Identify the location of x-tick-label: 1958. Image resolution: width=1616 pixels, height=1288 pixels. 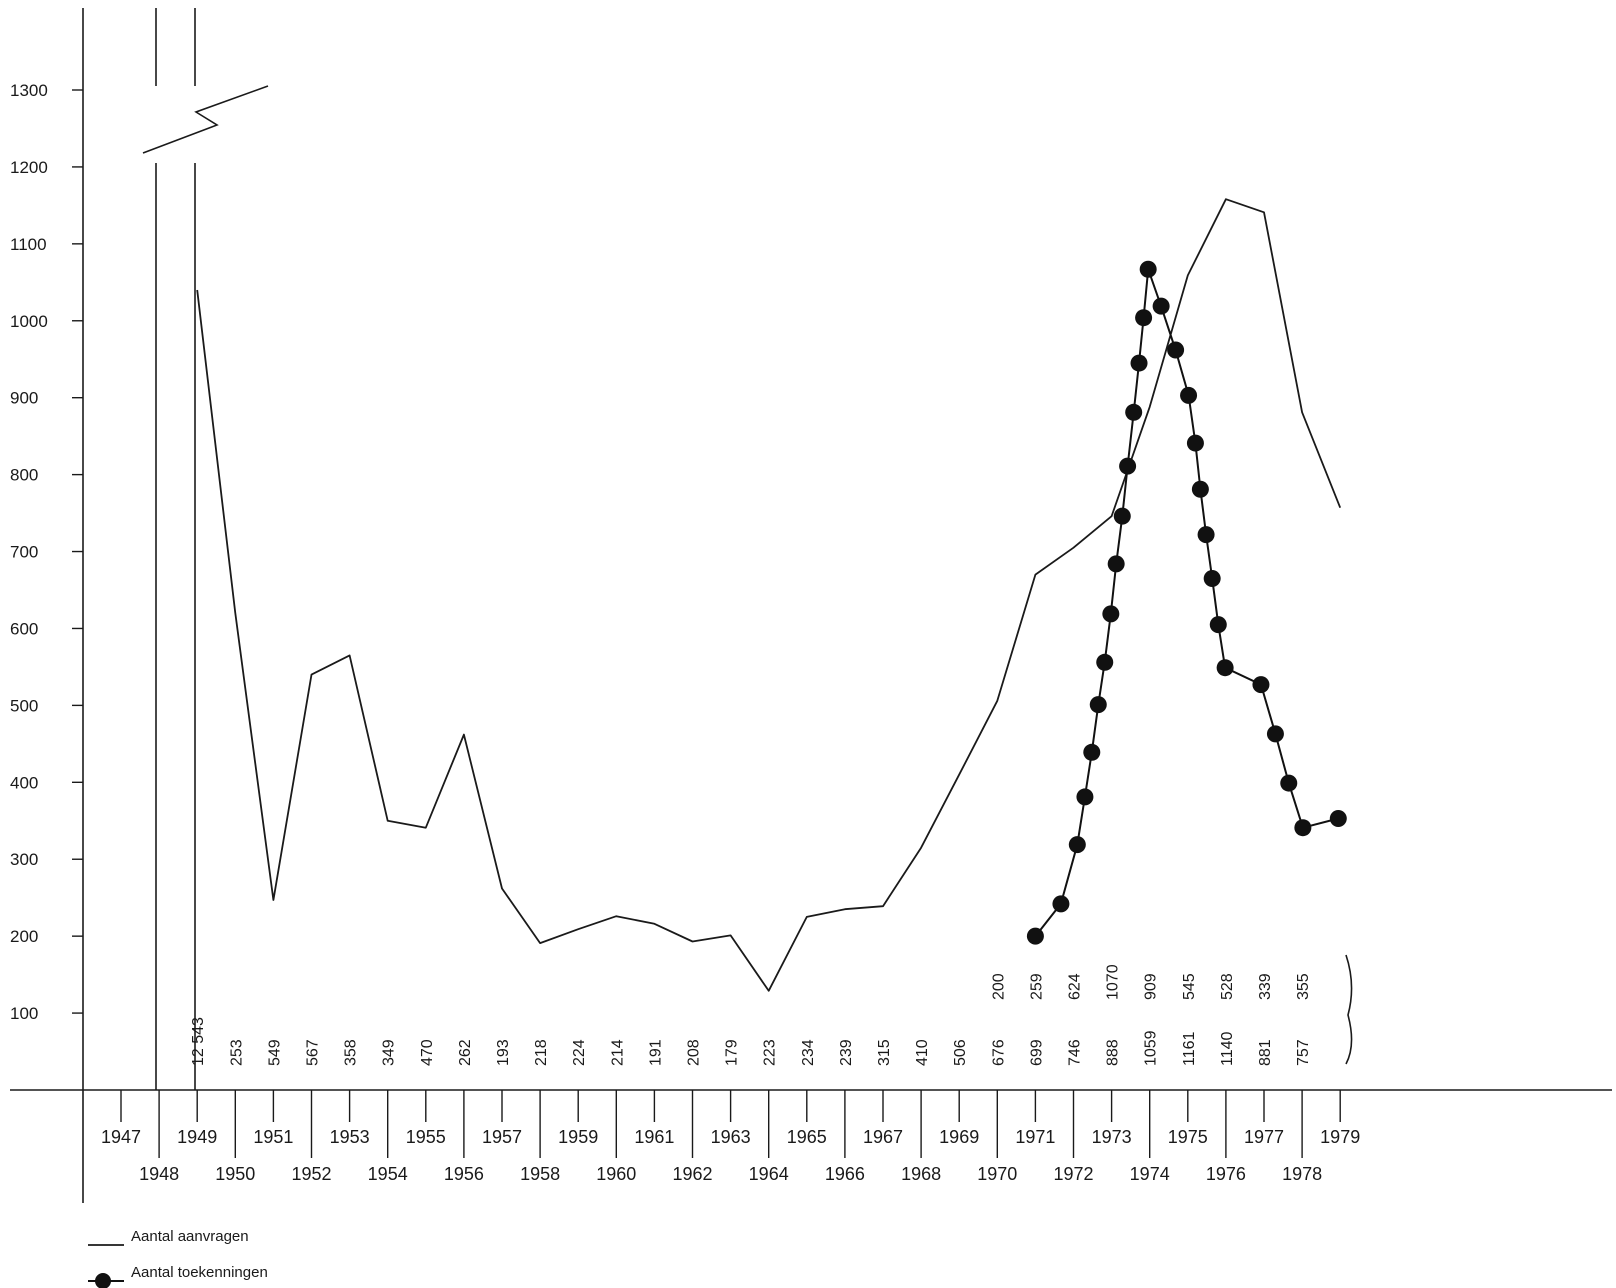
(540, 1174).